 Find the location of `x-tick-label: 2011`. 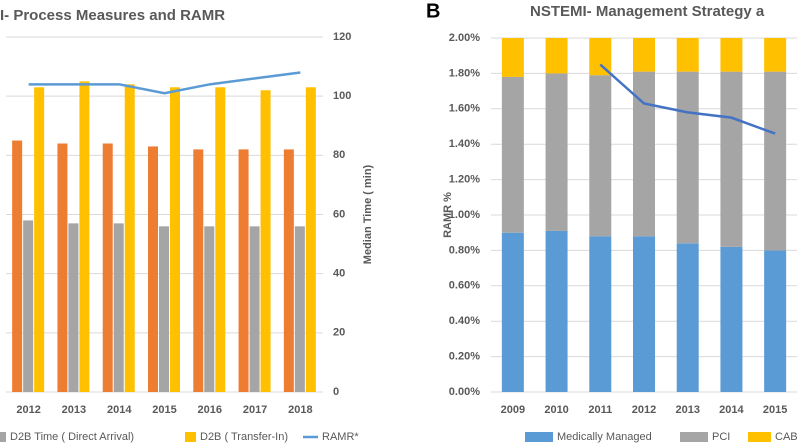

x-tick-label: 2011 is located at coordinates (600, 410).